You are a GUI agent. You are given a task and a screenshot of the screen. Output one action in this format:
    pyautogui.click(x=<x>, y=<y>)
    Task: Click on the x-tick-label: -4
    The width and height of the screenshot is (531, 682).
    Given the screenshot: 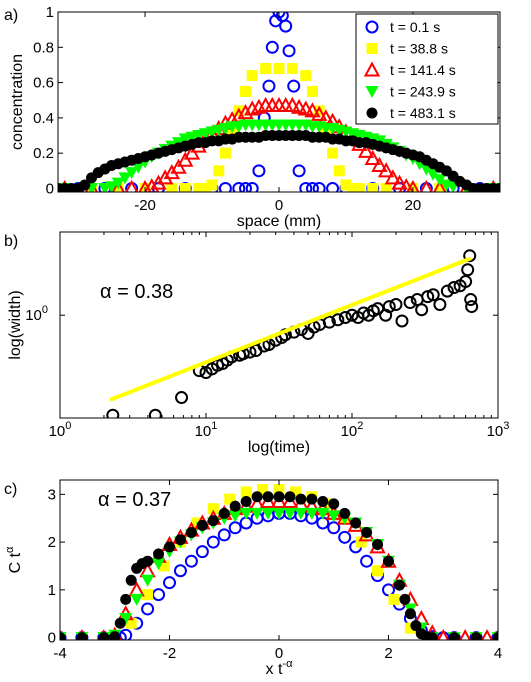 What is the action you would take?
    pyautogui.click(x=59, y=653)
    